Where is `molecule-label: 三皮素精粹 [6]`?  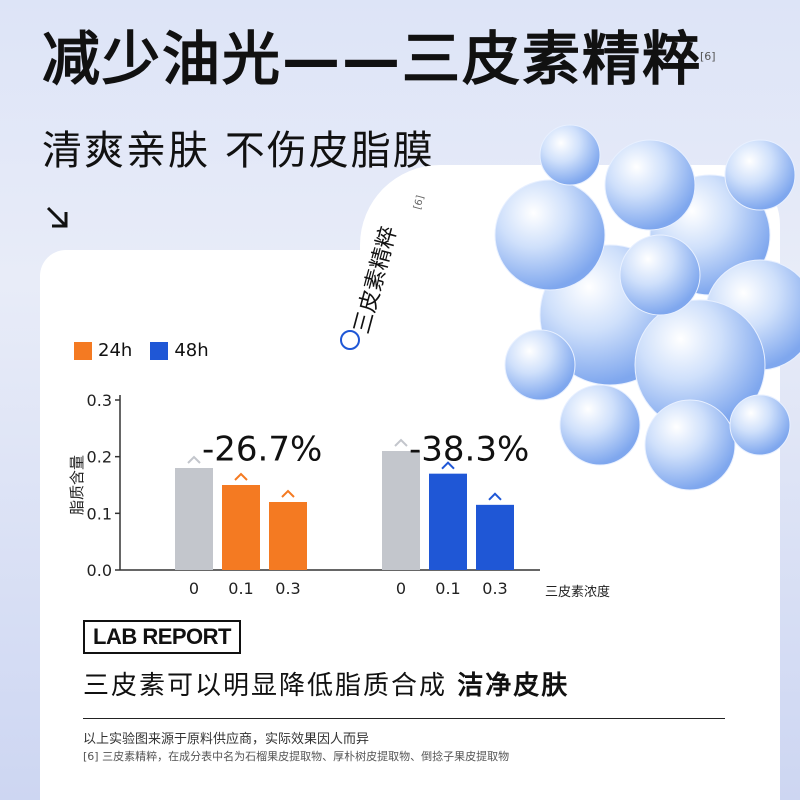 molecule-label: 三皮素精粹 [6] is located at coordinates (383, 272).